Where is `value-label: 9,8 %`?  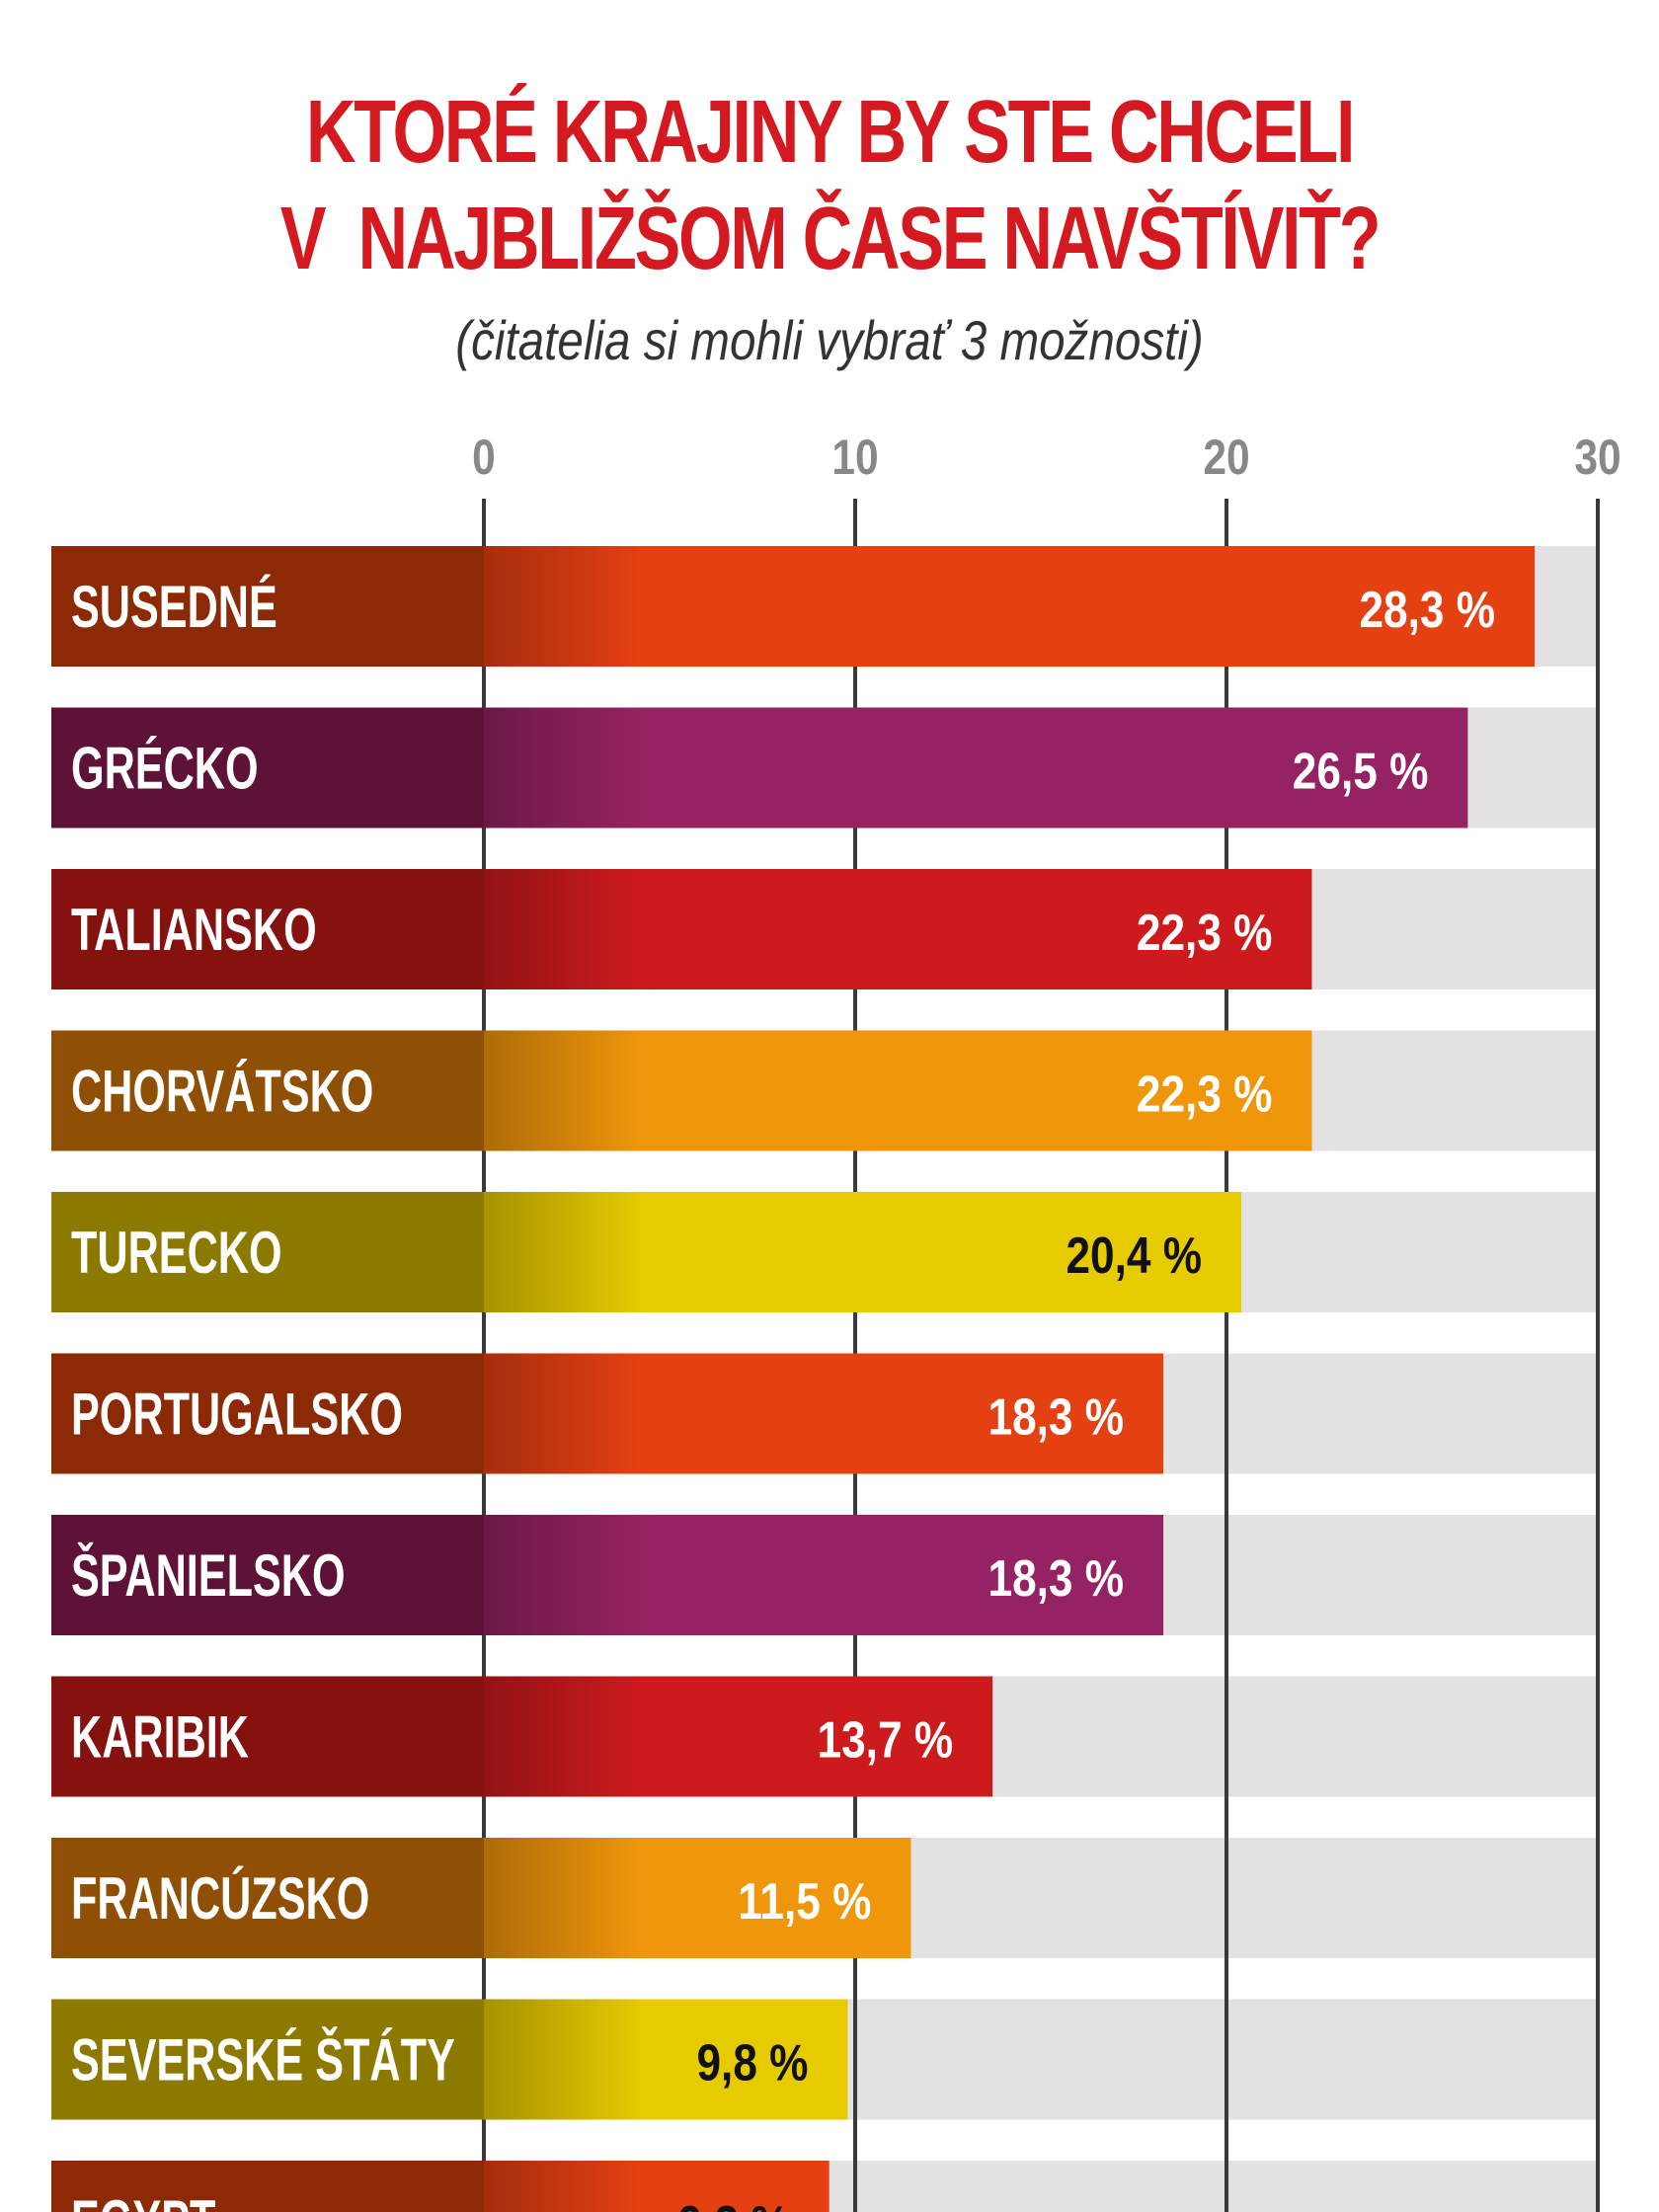
value-label: 9,8 % is located at coordinates (752, 2063).